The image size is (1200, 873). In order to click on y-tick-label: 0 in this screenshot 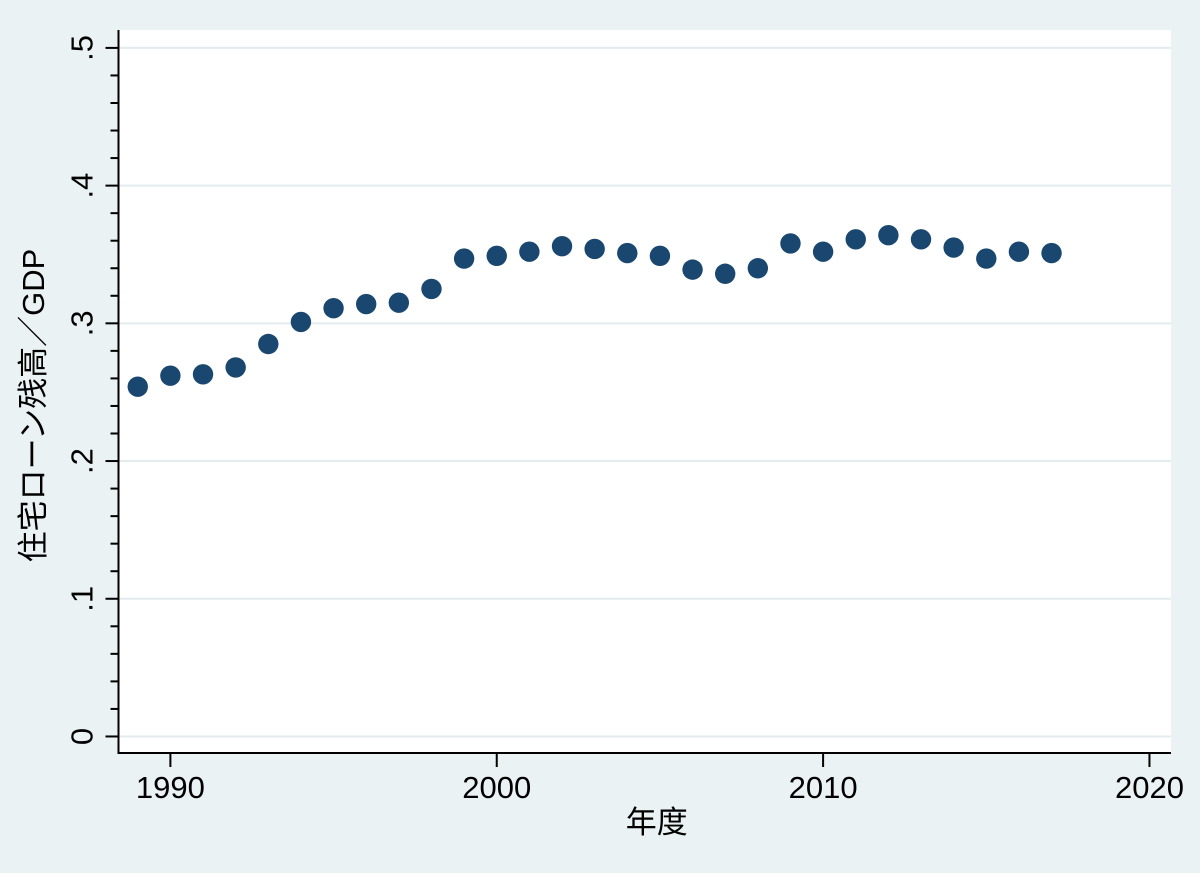, I will do `click(82, 736)`.